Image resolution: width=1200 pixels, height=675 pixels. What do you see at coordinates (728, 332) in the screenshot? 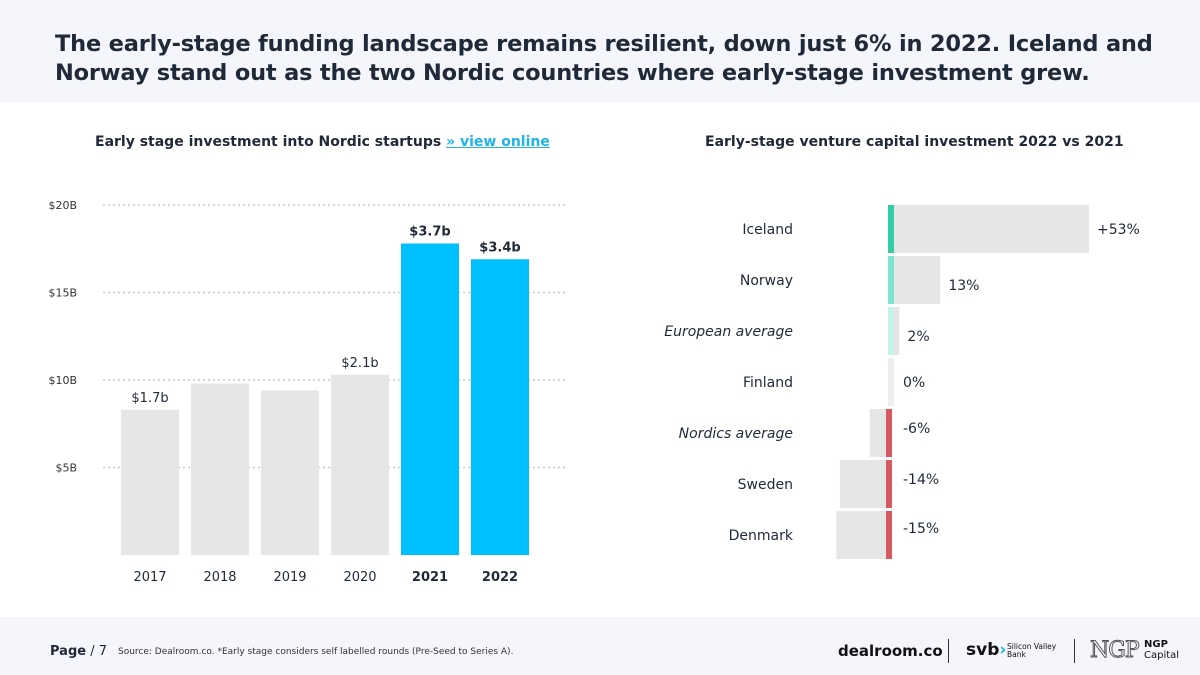
I see `category-label: European average` at bounding box center [728, 332].